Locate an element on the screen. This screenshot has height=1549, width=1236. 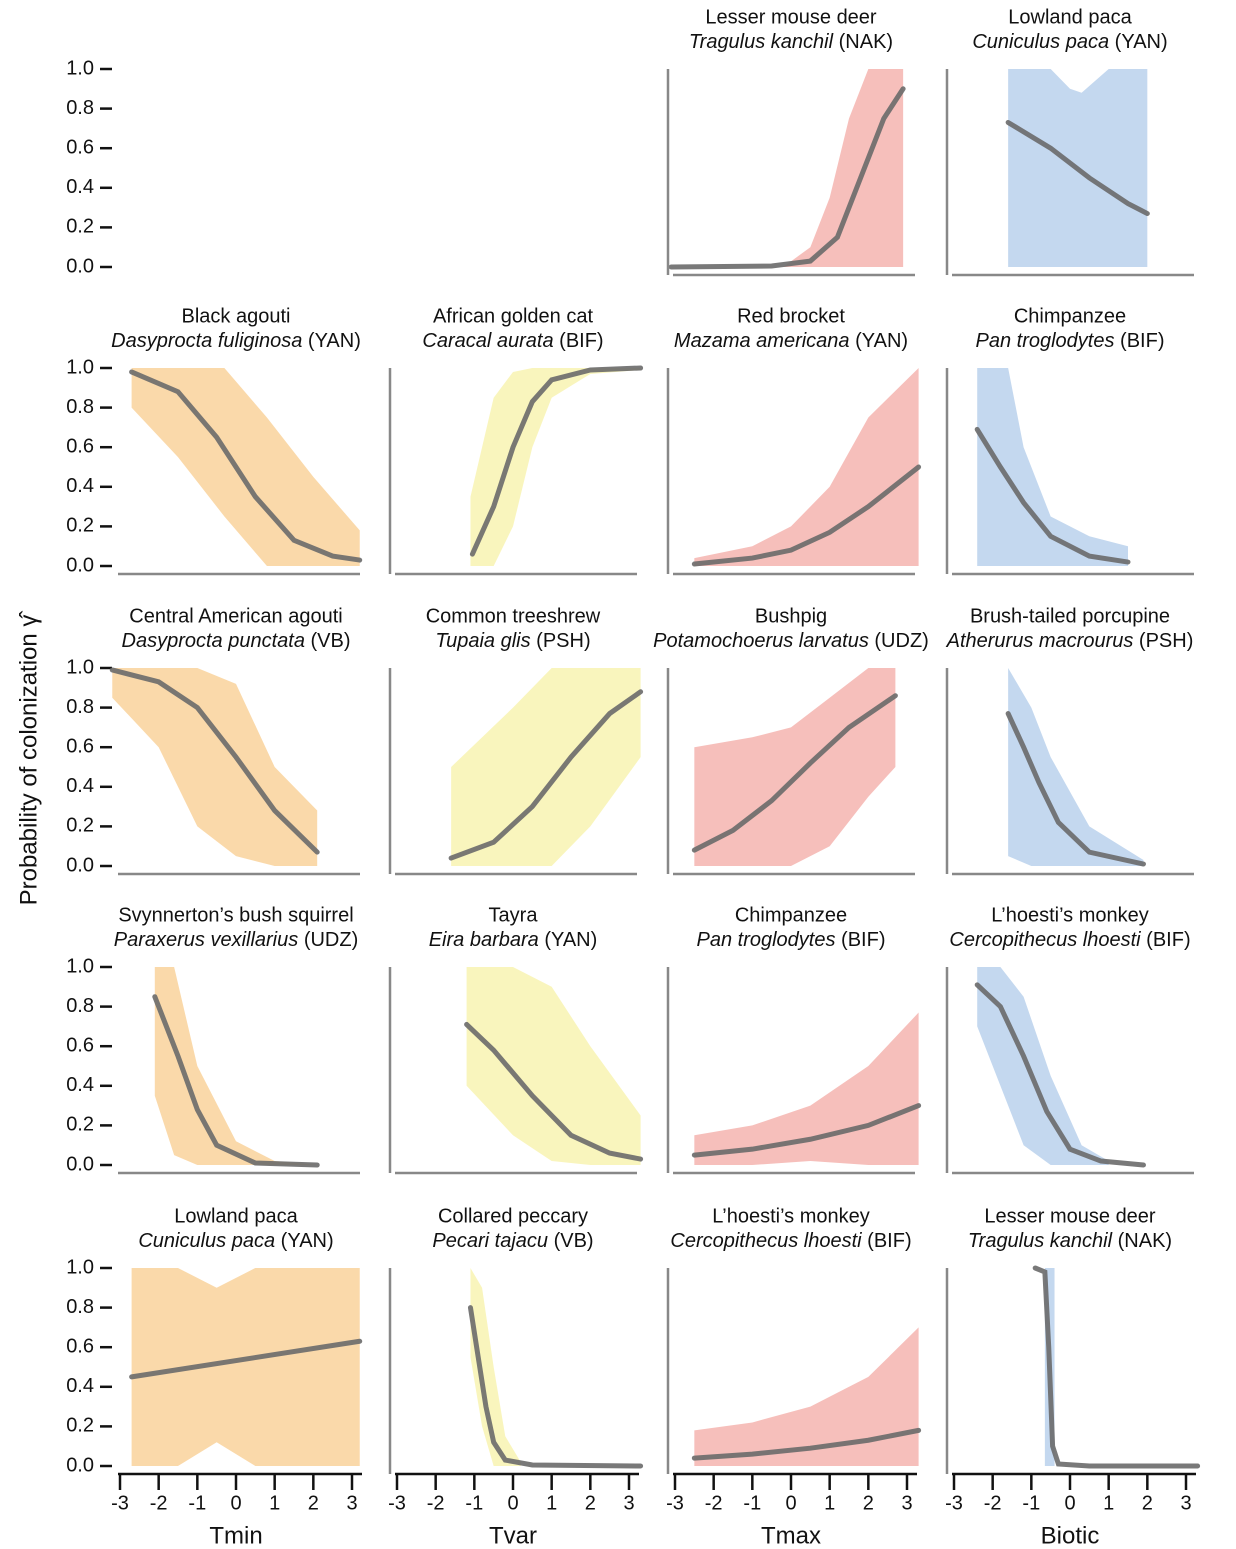
species-name: Dasyprocta fuliginosa is located at coordinates (206, 341).